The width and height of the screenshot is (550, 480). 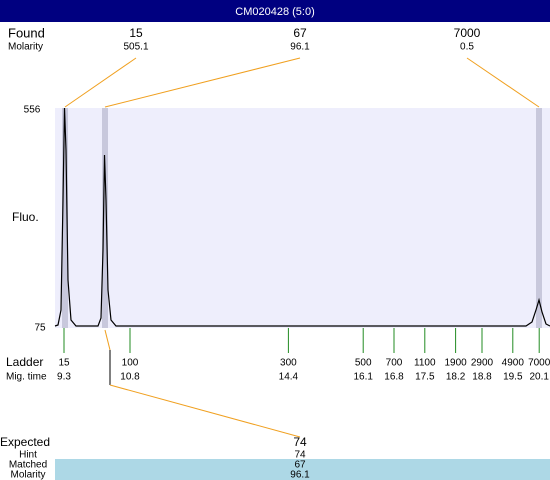 I want to click on ladder-time: 9.3, so click(x=64, y=377).